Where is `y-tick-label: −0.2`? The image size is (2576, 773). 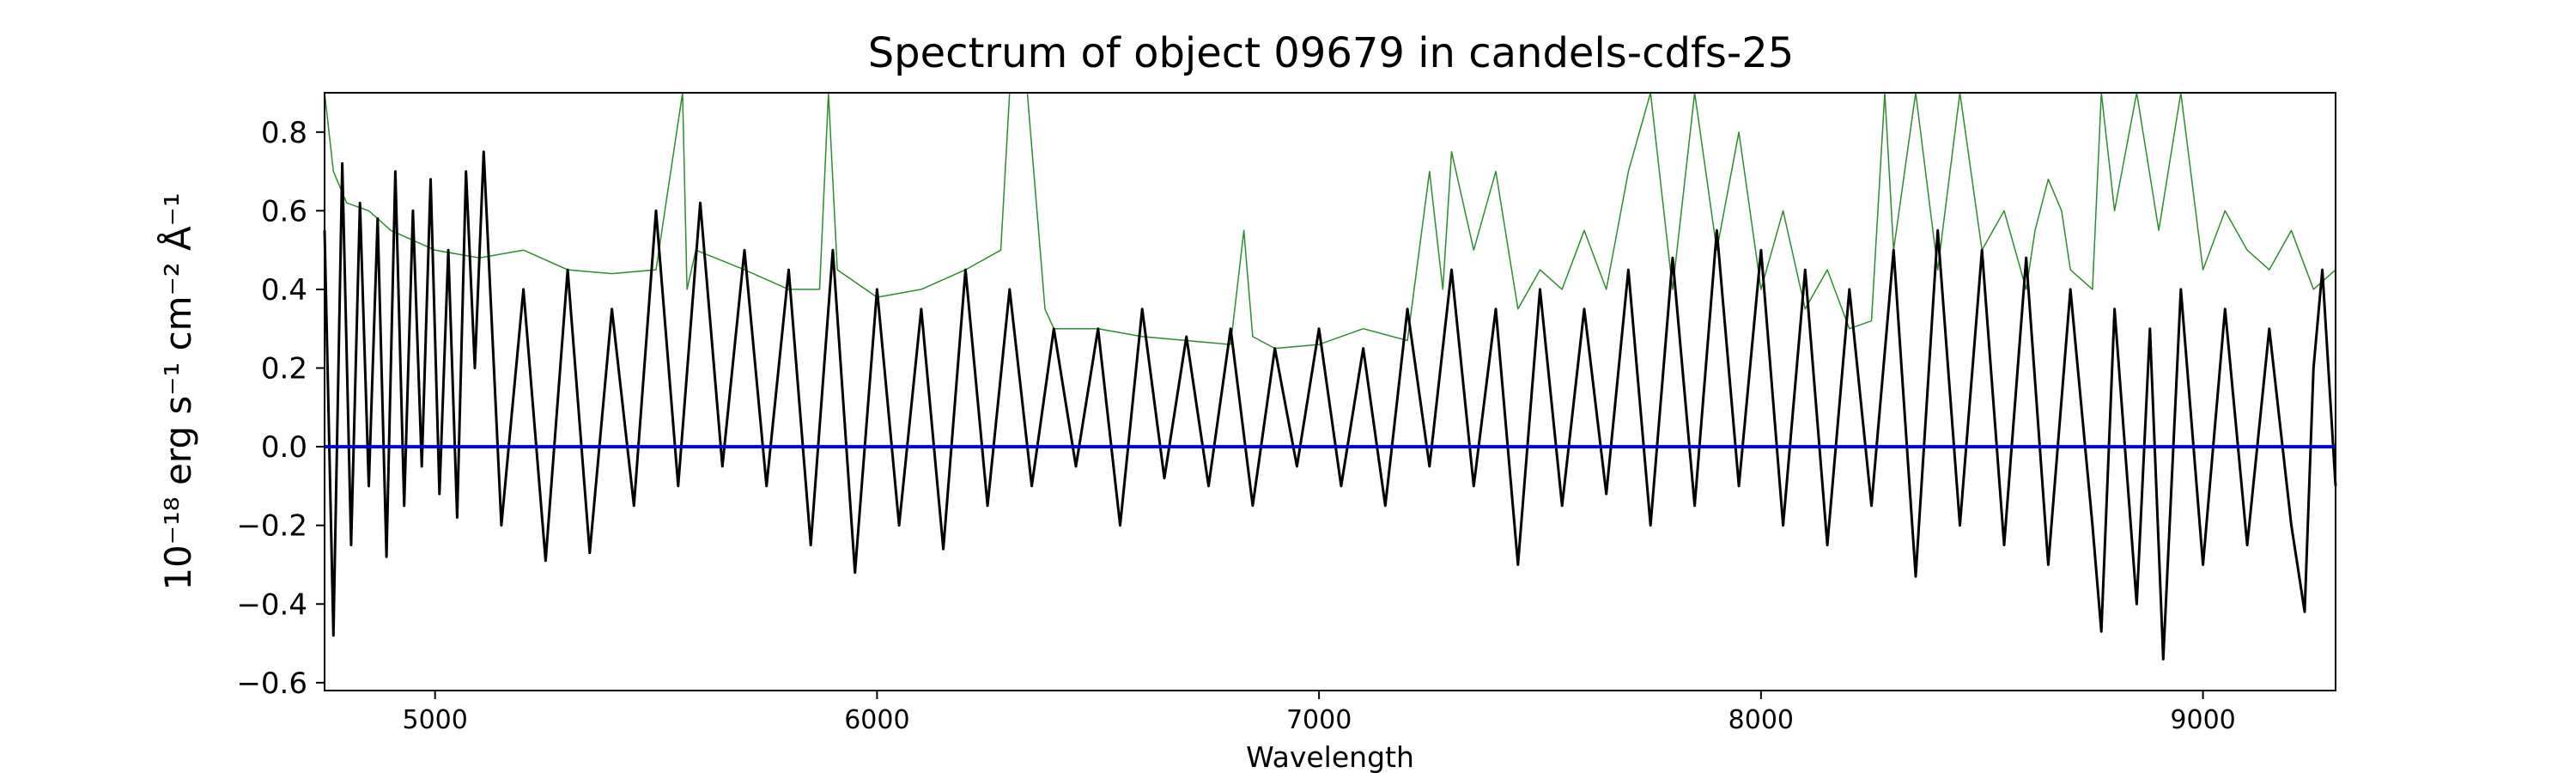 y-tick-label: −0.2 is located at coordinates (271, 526).